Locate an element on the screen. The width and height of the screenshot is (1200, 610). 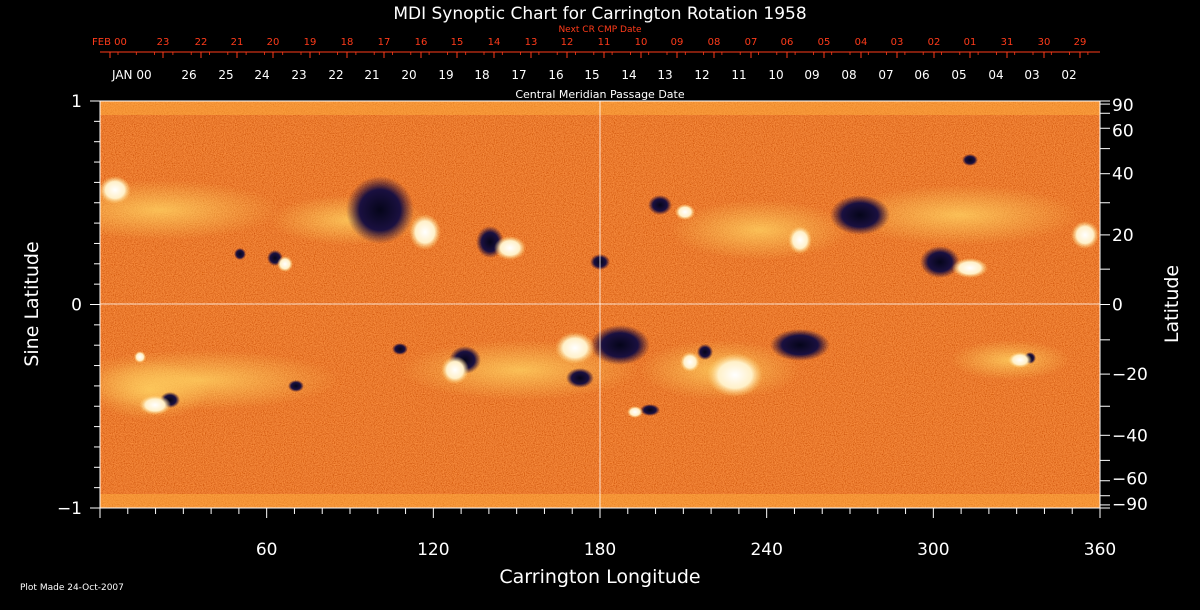
top-date-label: 07 is located at coordinates (751, 42).